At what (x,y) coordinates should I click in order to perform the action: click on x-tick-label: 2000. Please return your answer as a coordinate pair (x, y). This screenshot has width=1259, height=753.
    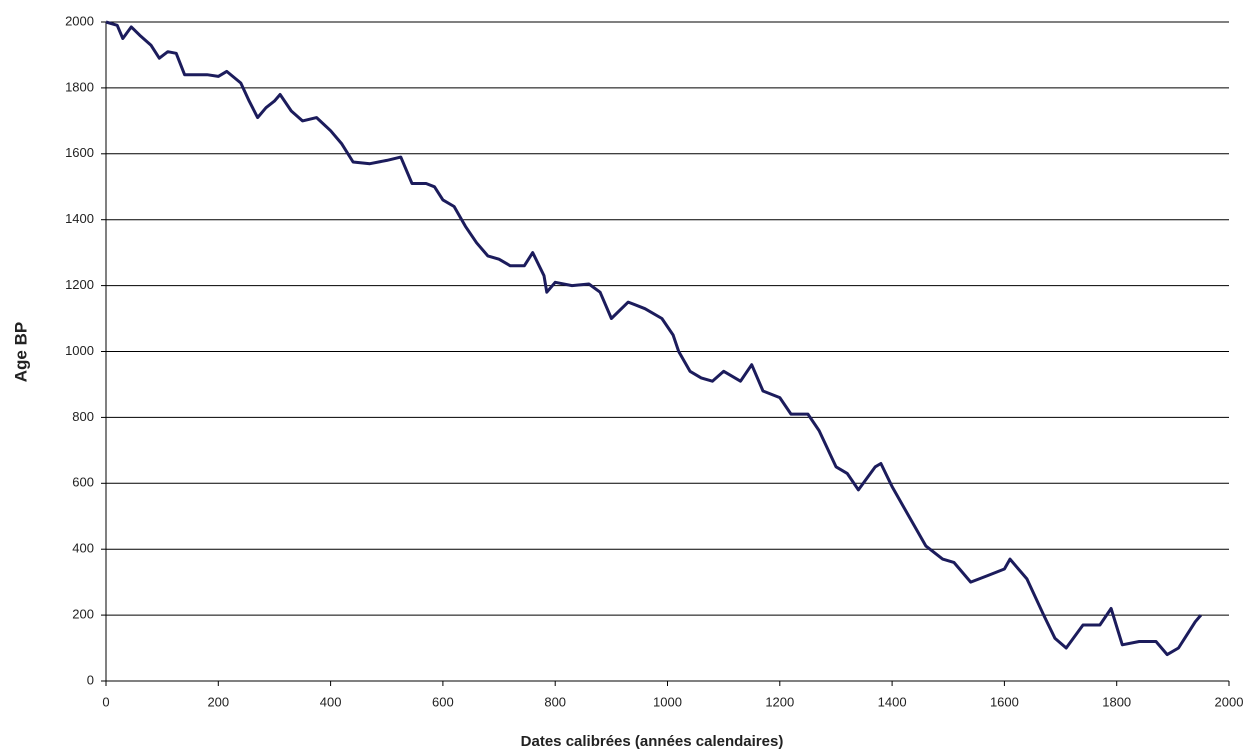
    Looking at the image, I should click on (1229, 701).